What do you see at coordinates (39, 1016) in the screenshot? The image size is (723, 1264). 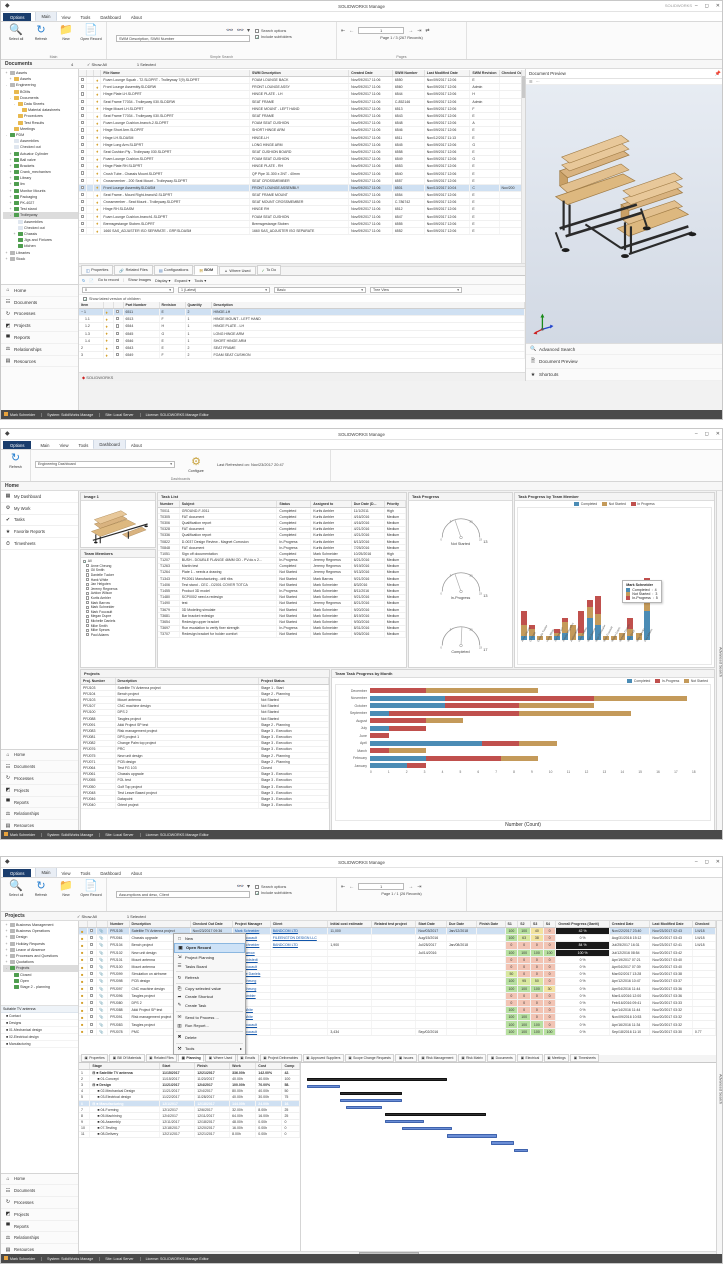 I see `lower-left-item: ■ Contact` at bounding box center [39, 1016].